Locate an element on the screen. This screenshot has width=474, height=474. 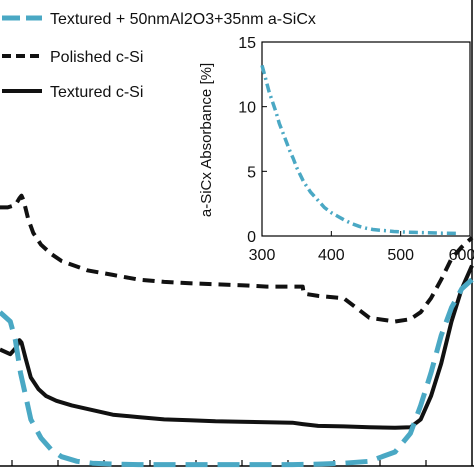
inset-x-tick-label: 600 is located at coordinates (461, 255).